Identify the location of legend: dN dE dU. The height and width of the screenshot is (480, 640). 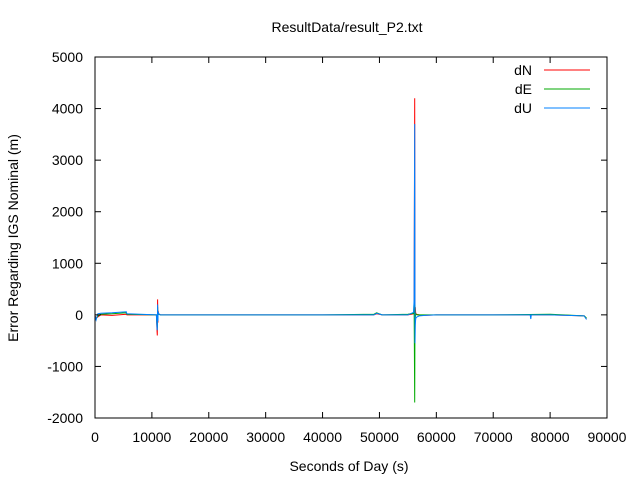
(552, 89).